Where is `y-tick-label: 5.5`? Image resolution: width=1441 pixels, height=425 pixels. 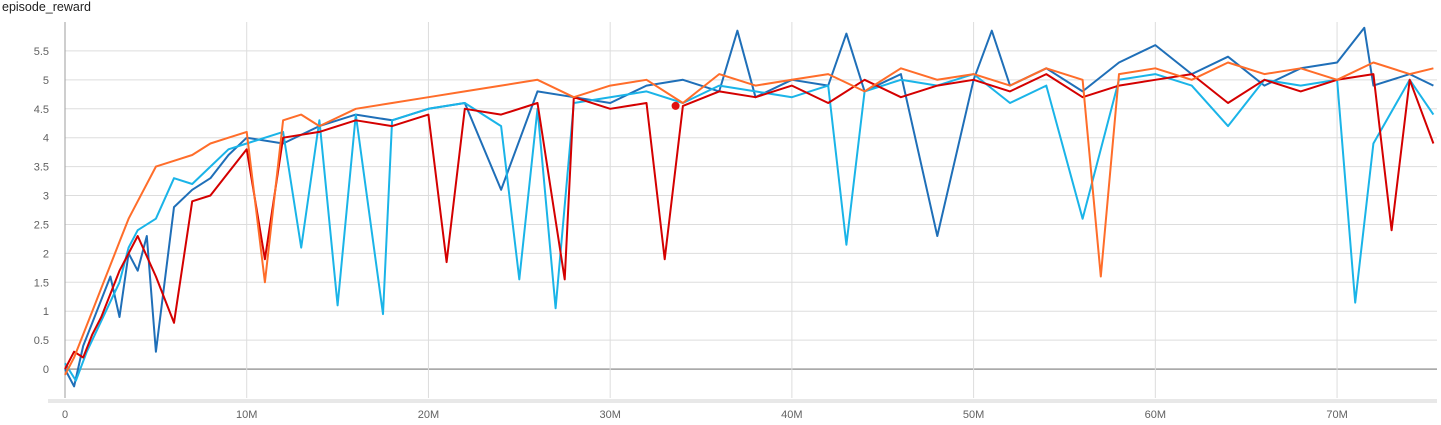 y-tick-label: 5.5 is located at coordinates (41, 52).